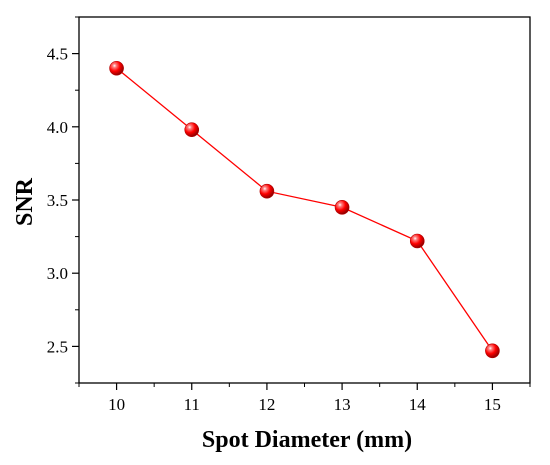 The width and height of the screenshot is (550, 465). What do you see at coordinates (192, 404) in the screenshot?
I see `x-tick-label: 11` at bounding box center [192, 404].